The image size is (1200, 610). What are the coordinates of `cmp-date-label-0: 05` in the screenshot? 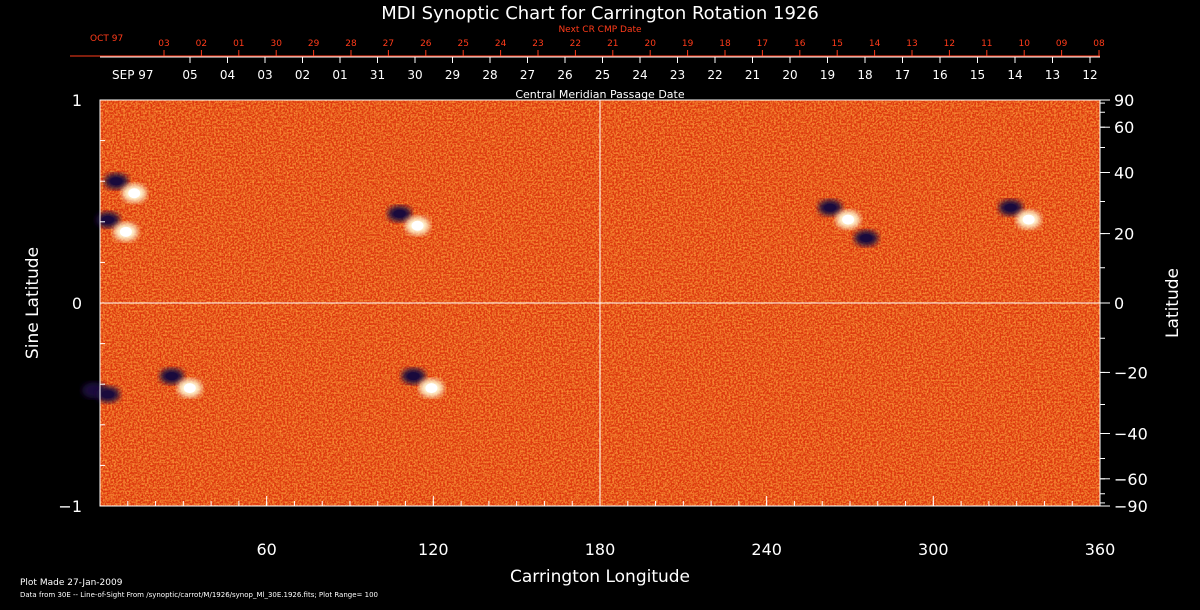 It's located at (189, 75).